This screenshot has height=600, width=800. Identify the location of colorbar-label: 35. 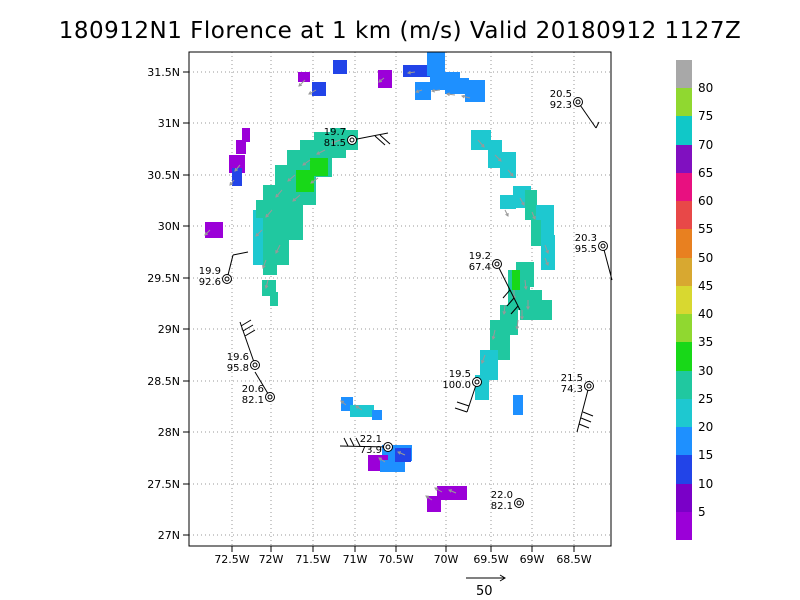
(706, 342).